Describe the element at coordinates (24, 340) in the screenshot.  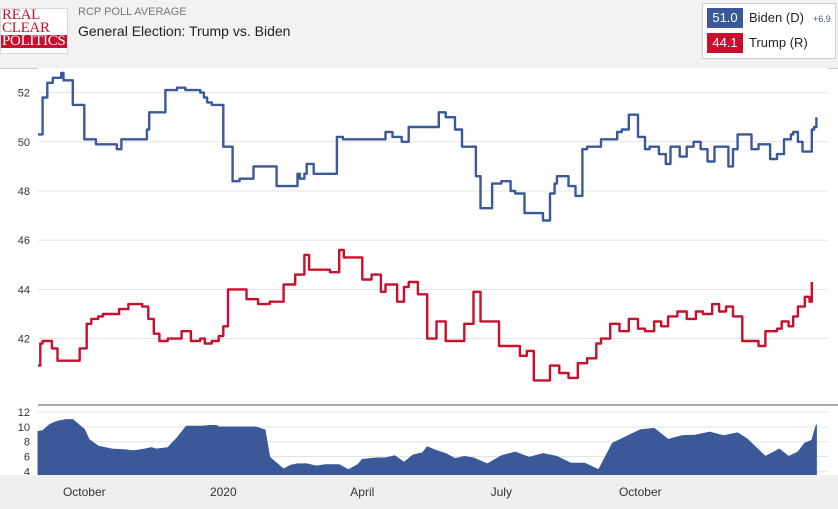
I see `y-tick-label-42: 42` at that location.